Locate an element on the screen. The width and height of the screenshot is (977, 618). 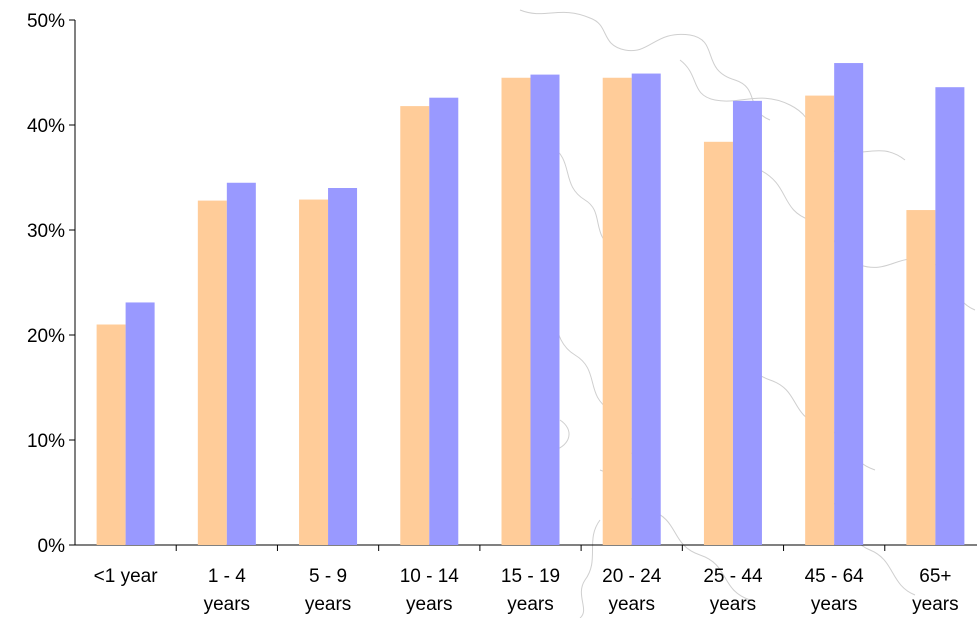
x-tick-label-line: 65+ is located at coordinates (935, 576).